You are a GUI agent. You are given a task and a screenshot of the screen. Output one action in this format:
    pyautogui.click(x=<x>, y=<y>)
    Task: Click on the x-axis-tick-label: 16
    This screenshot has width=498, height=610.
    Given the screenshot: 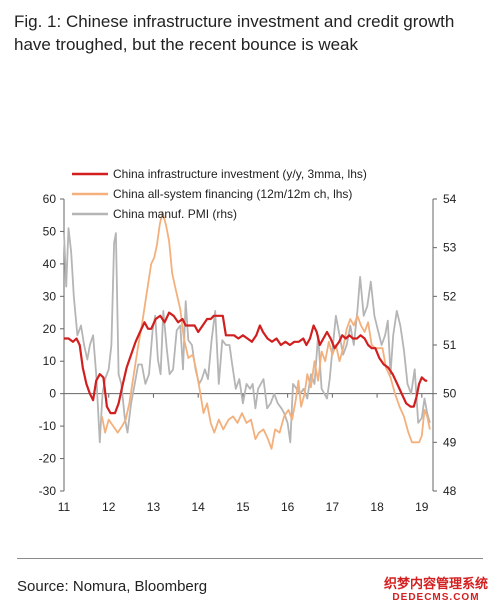 What is the action you would take?
    pyautogui.click(x=288, y=507)
    